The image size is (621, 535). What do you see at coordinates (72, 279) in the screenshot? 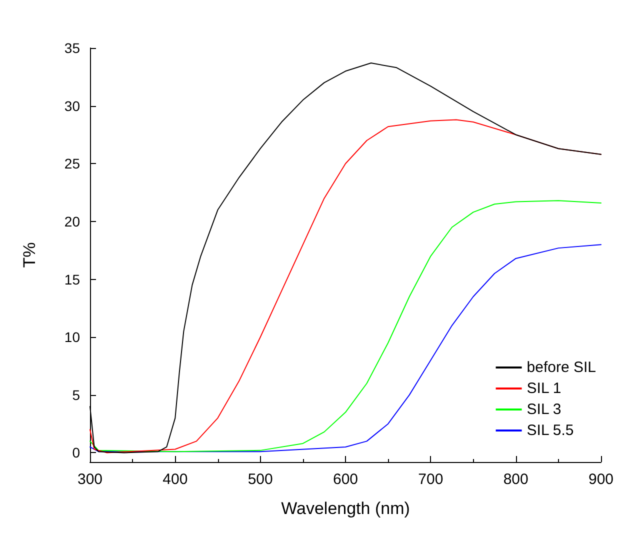
I see `y-tick-label: 15` at bounding box center [72, 279].